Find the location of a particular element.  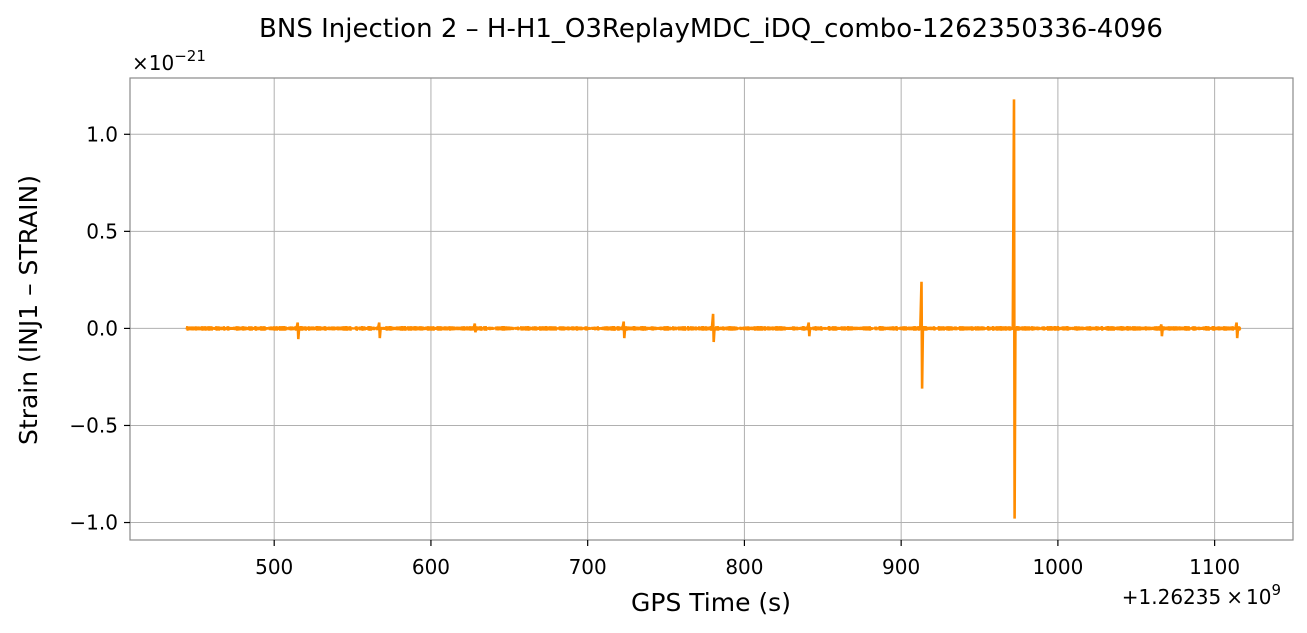

y-multiplier-label: ×10⁻²¹ is located at coordinates (169, 61).